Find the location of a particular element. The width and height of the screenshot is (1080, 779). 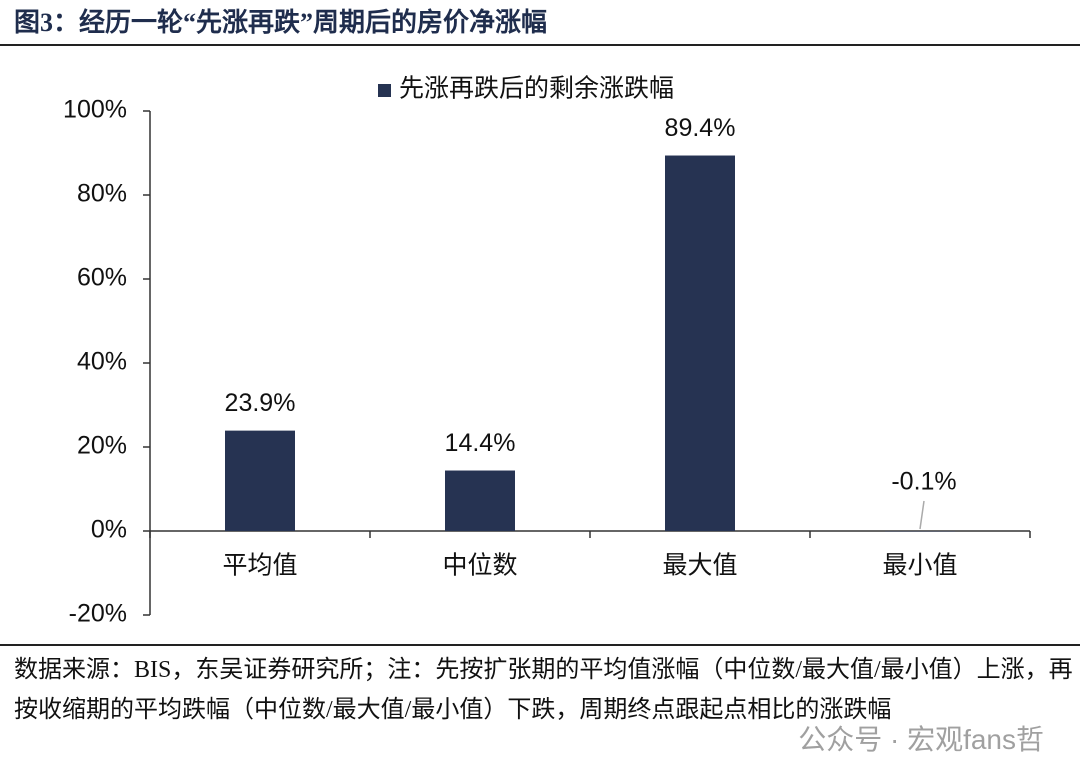

y-tick-label: 20% is located at coordinates (102, 446).